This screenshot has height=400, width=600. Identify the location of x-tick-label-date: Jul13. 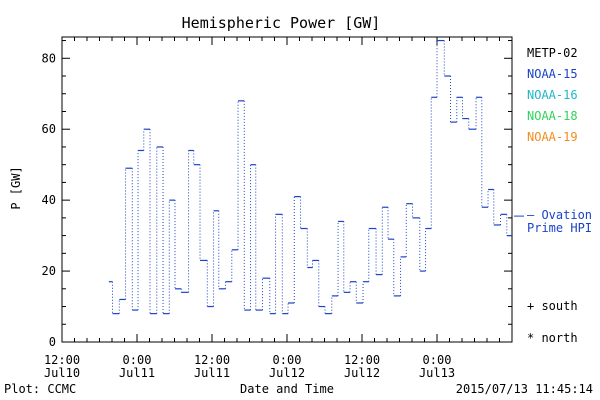
(437, 373).